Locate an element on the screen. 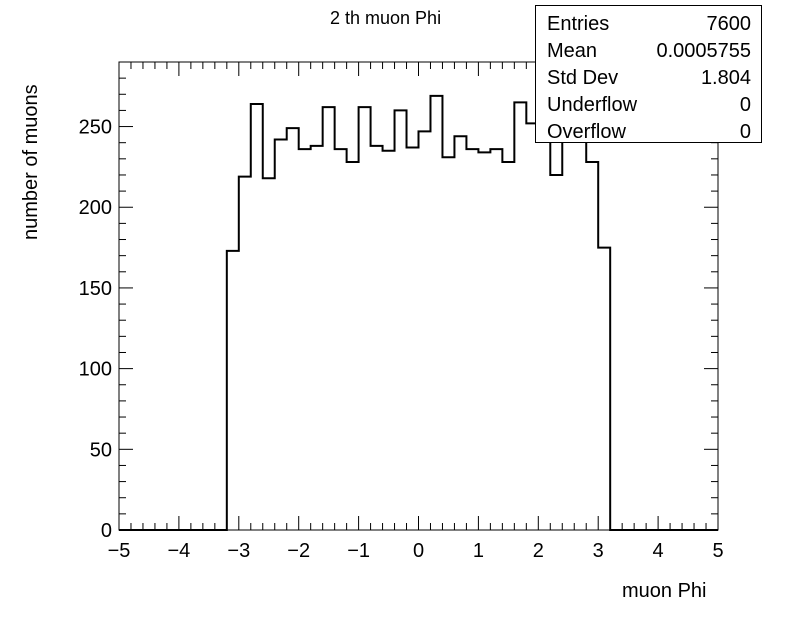  stats-value: 7600 is located at coordinates (729, 24).